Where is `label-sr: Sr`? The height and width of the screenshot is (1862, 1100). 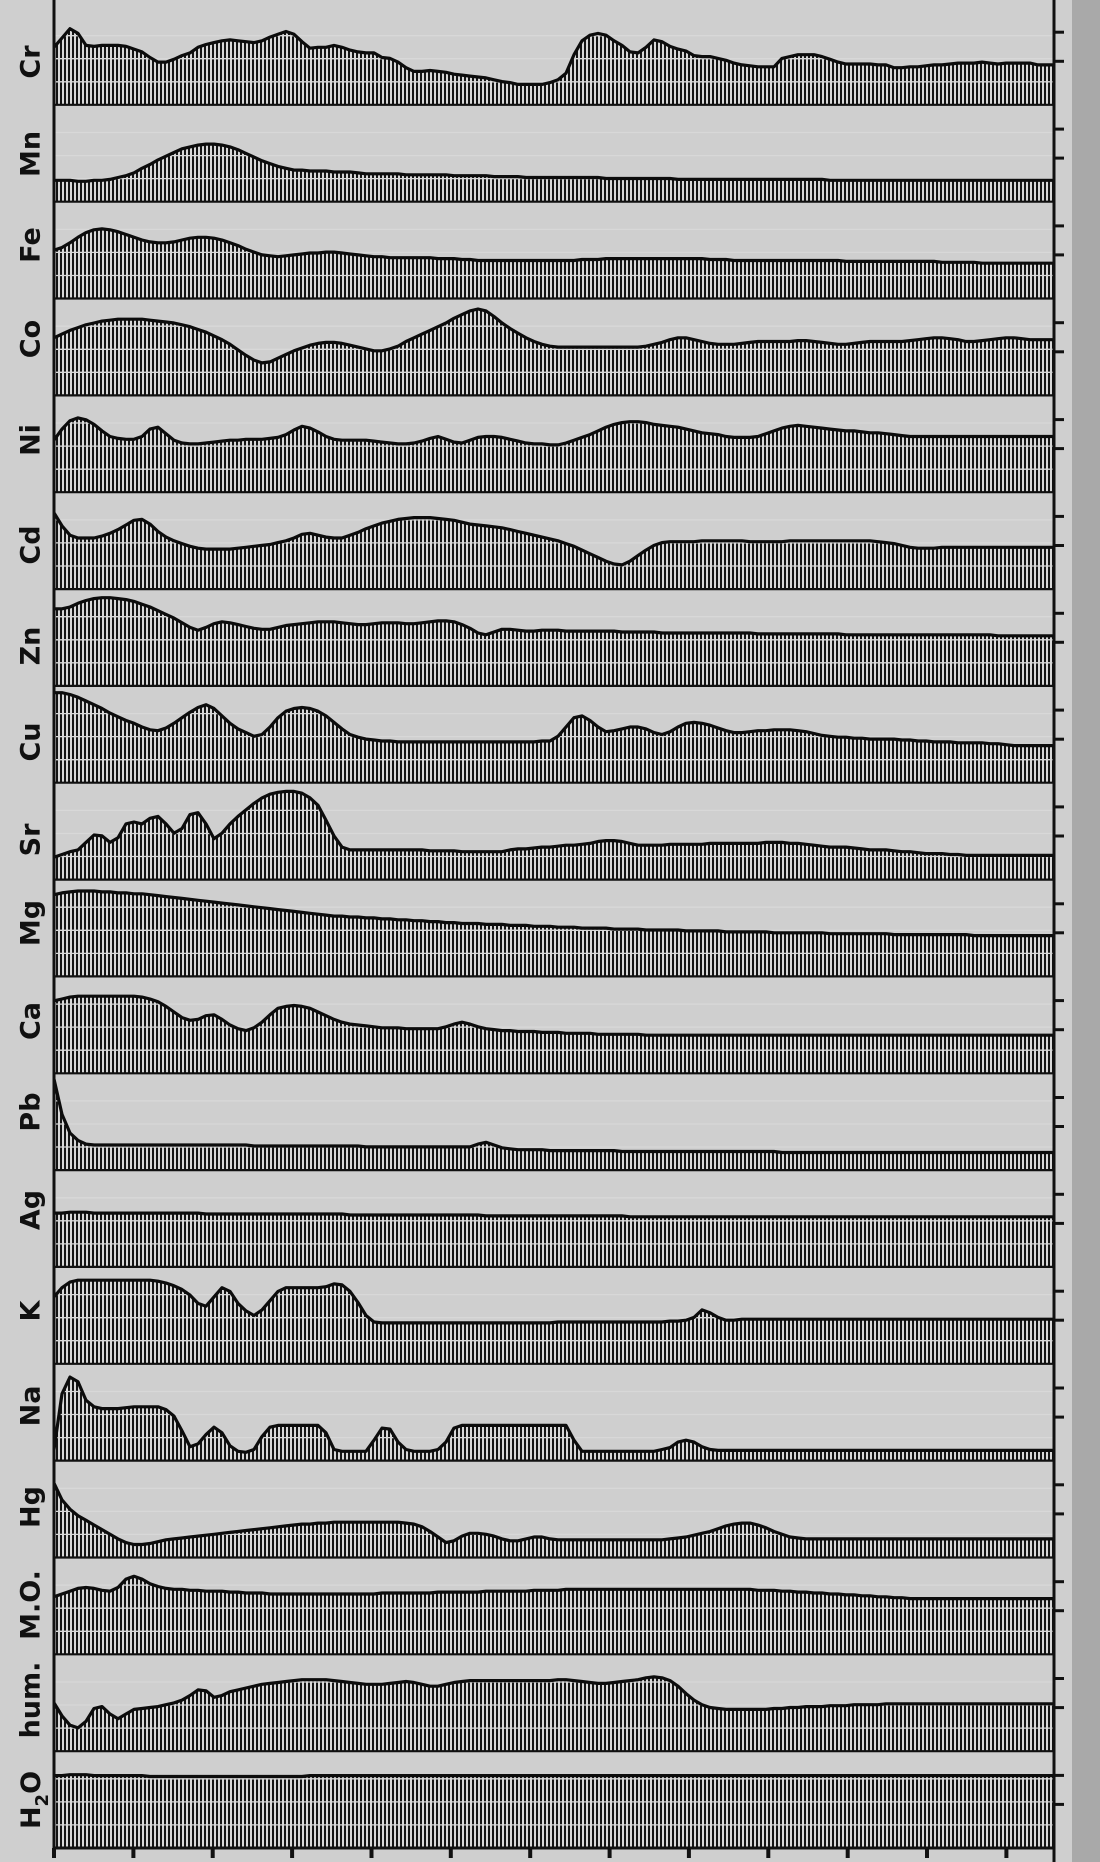 label-sr: Sr is located at coordinates (31, 839).